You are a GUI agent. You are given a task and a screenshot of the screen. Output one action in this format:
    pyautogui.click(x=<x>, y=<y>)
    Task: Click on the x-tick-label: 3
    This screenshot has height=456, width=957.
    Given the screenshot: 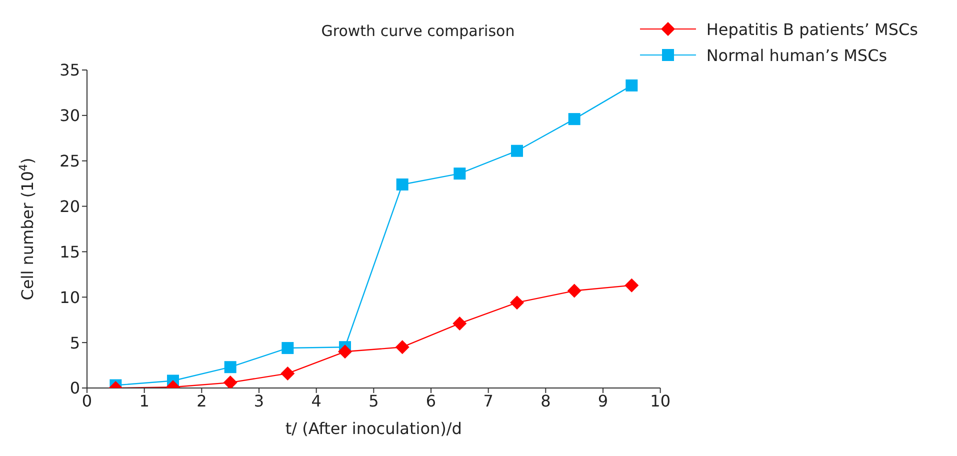 What is the action you would take?
    pyautogui.click(x=259, y=400)
    